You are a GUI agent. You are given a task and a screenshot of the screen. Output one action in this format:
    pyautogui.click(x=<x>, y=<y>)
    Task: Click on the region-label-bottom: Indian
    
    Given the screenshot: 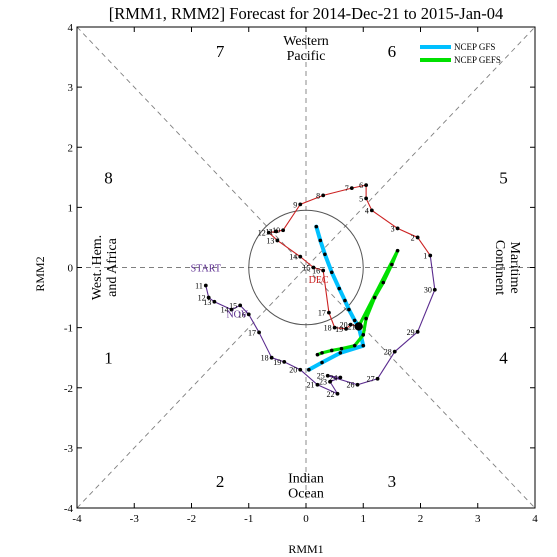 What is the action you would take?
    pyautogui.click(x=306, y=479)
    